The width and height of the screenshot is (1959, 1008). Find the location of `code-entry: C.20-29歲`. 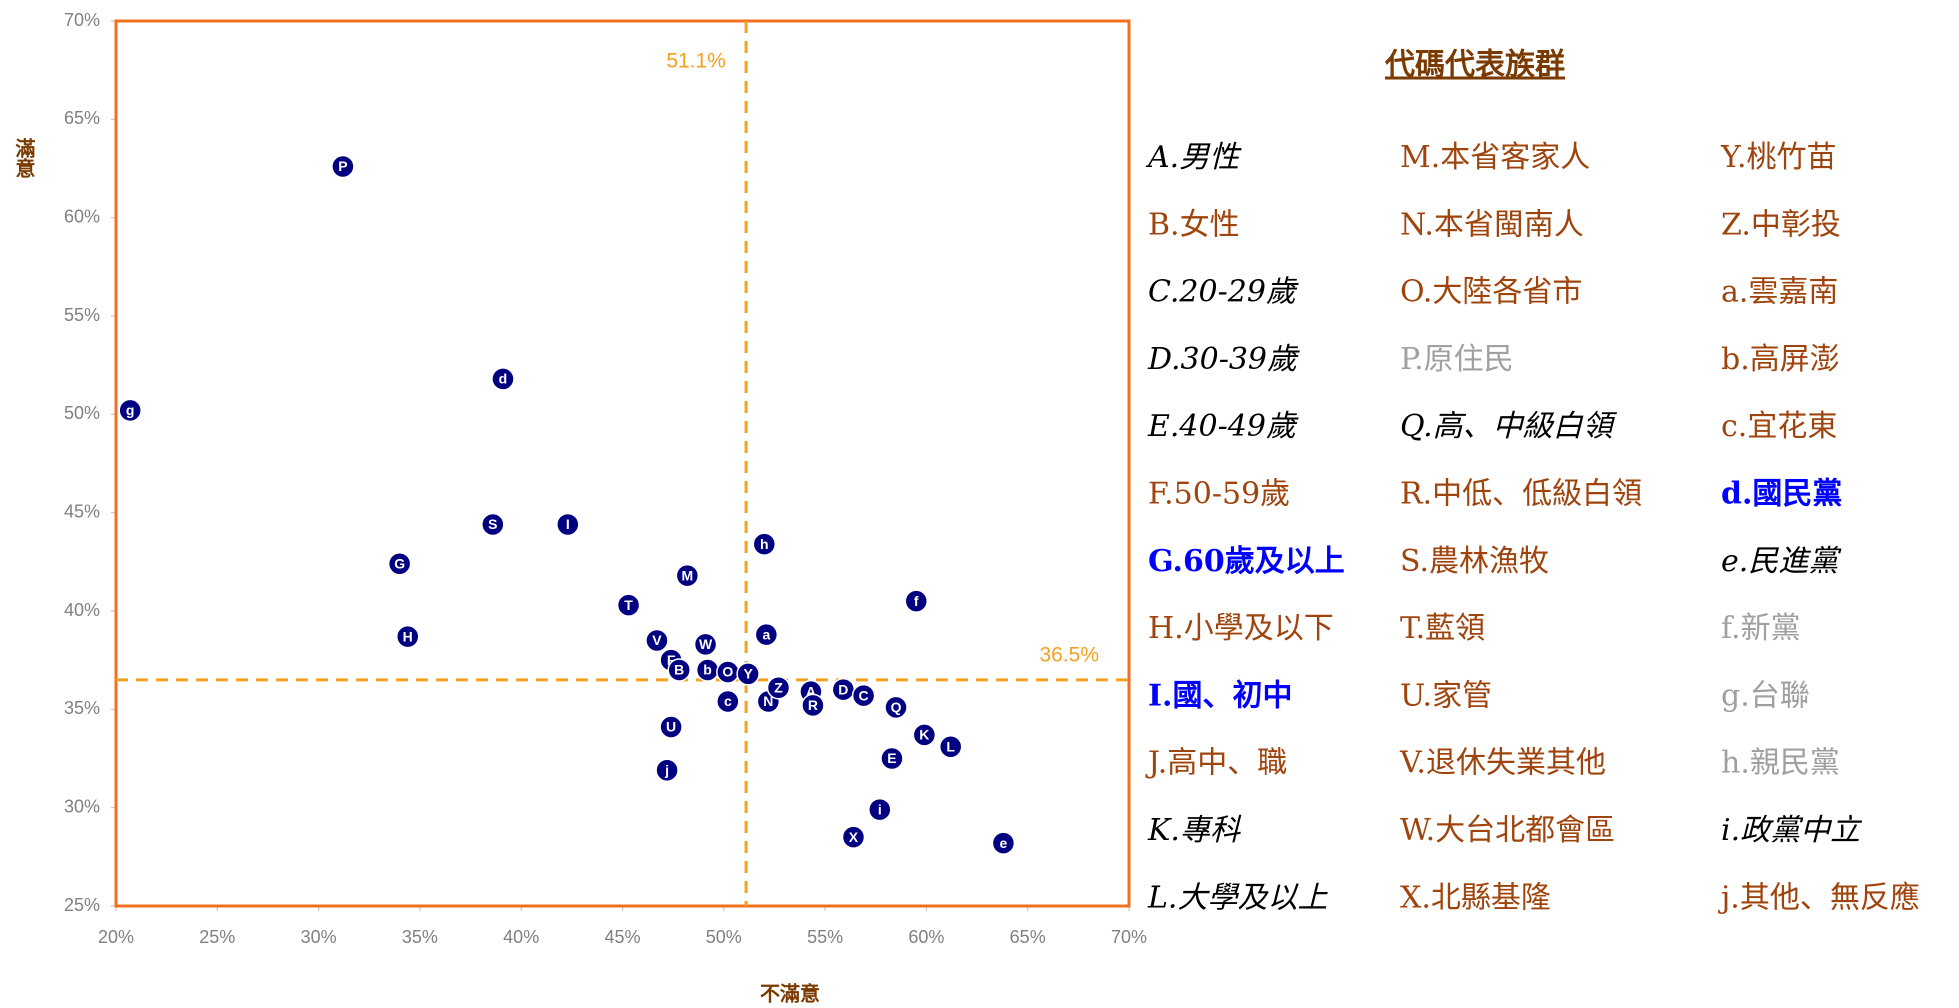

code-entry: C.20-29歲 is located at coordinates (1223, 292).